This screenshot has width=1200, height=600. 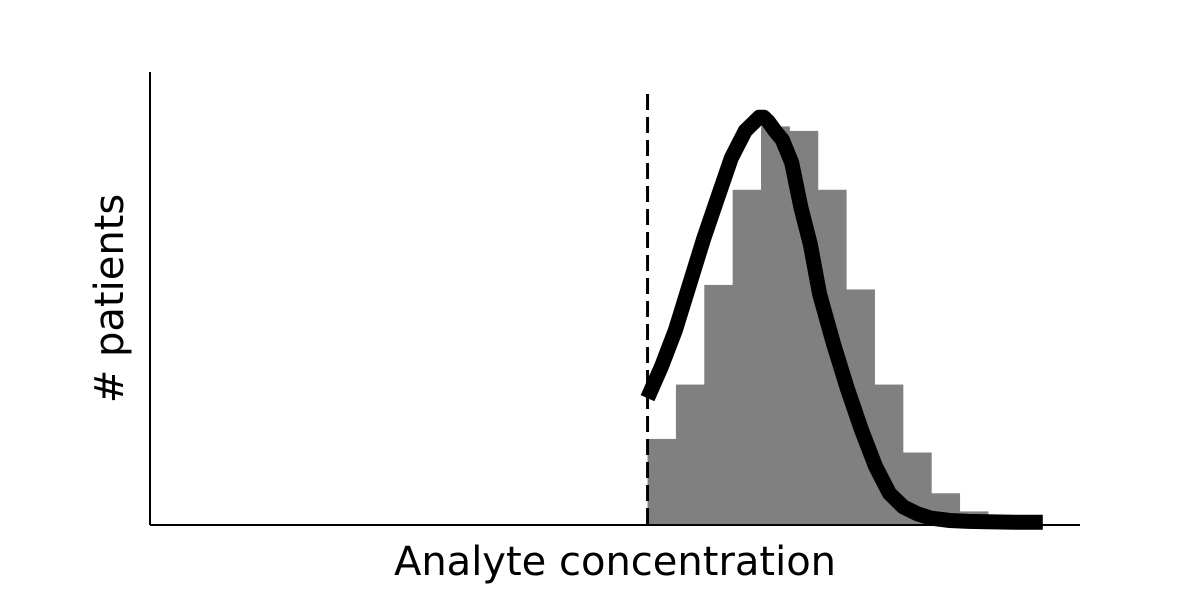 What do you see at coordinates (110, 298) in the screenshot?
I see `y-axis-label: # patients` at bounding box center [110, 298].